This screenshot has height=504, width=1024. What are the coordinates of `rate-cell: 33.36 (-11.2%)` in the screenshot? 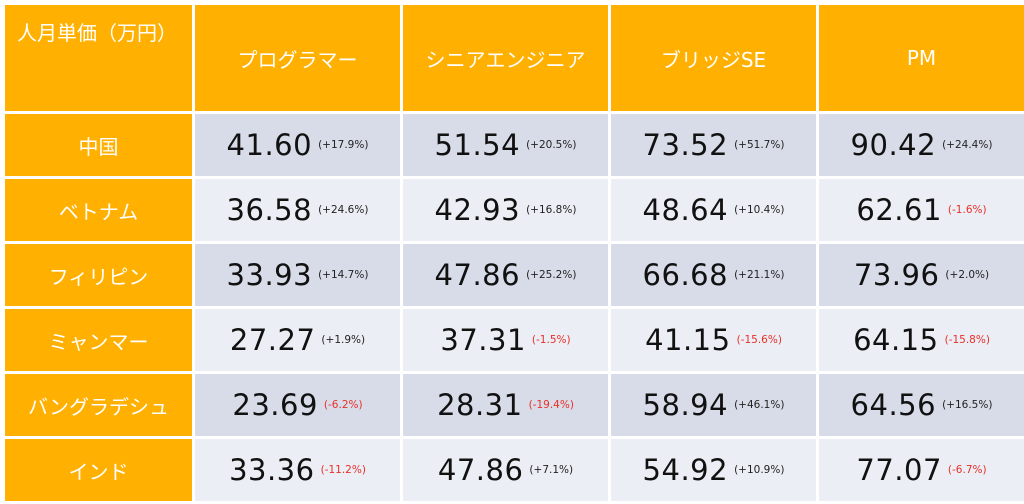 It's located at (297, 470).